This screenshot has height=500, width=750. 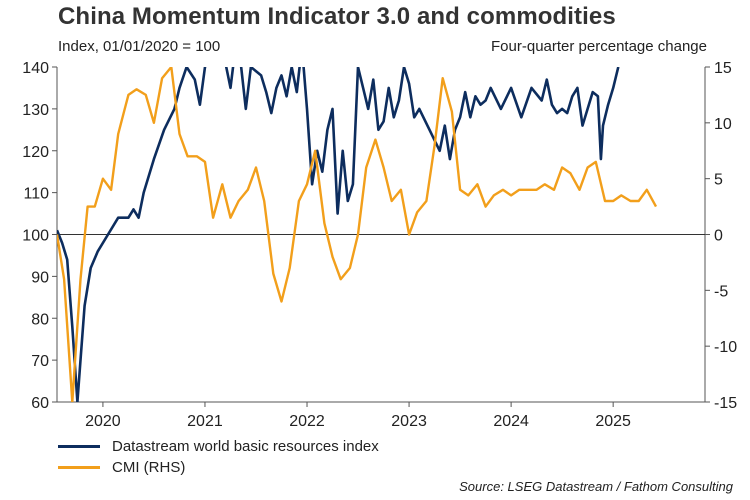 I want to click on x-tick-label: 2023, so click(x=409, y=421).